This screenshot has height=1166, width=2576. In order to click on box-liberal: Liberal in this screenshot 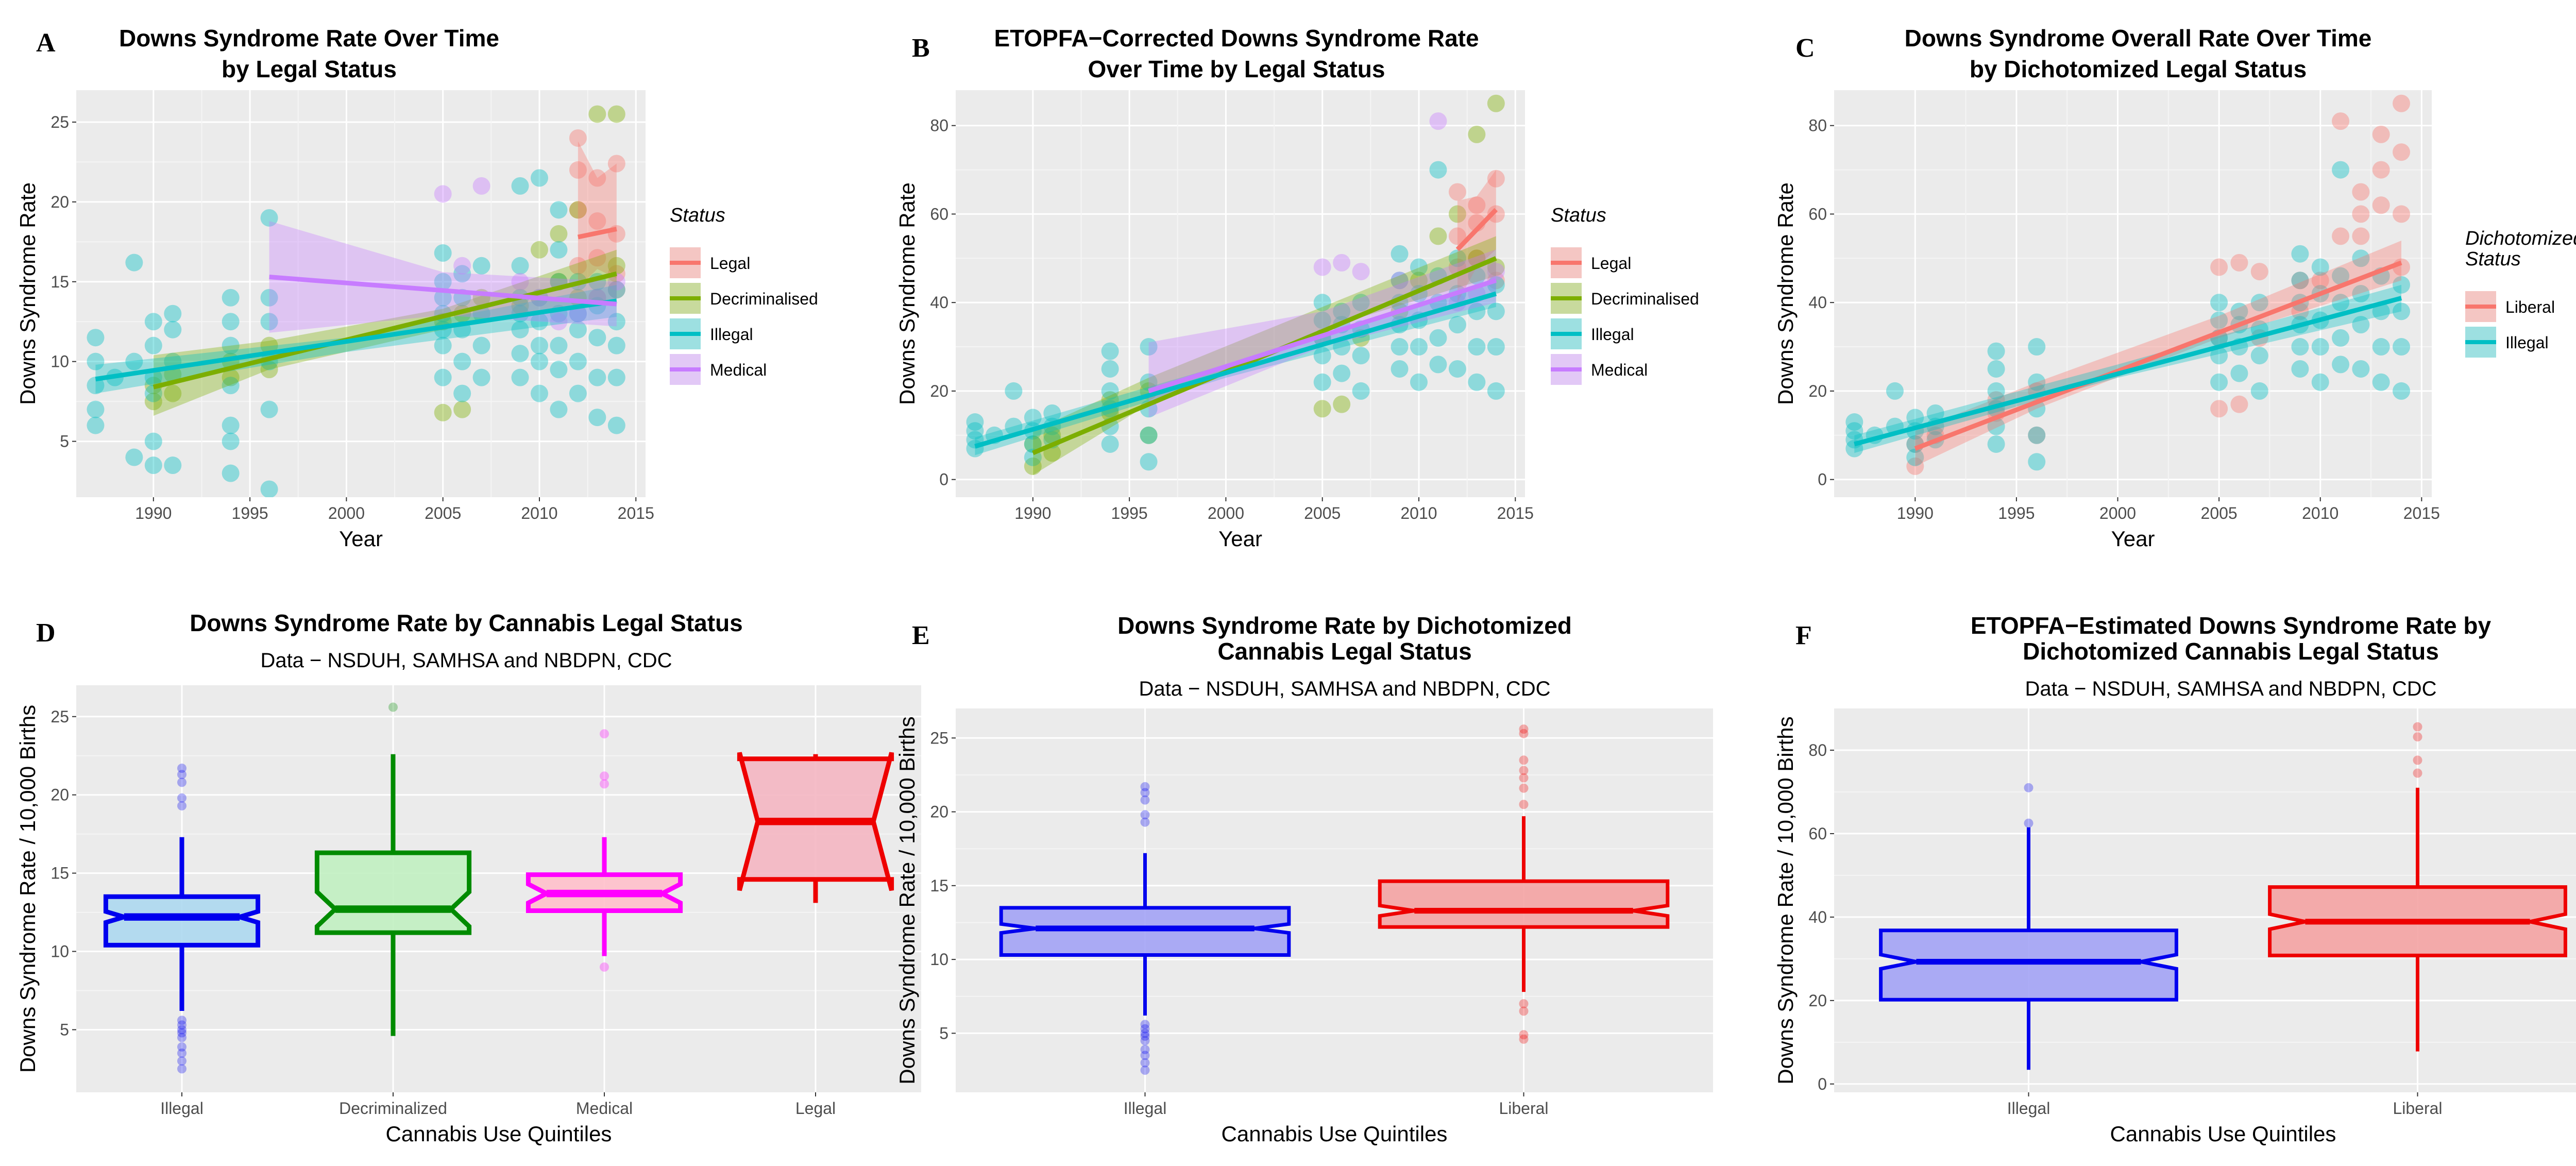, I will do `click(1524, 913)`.